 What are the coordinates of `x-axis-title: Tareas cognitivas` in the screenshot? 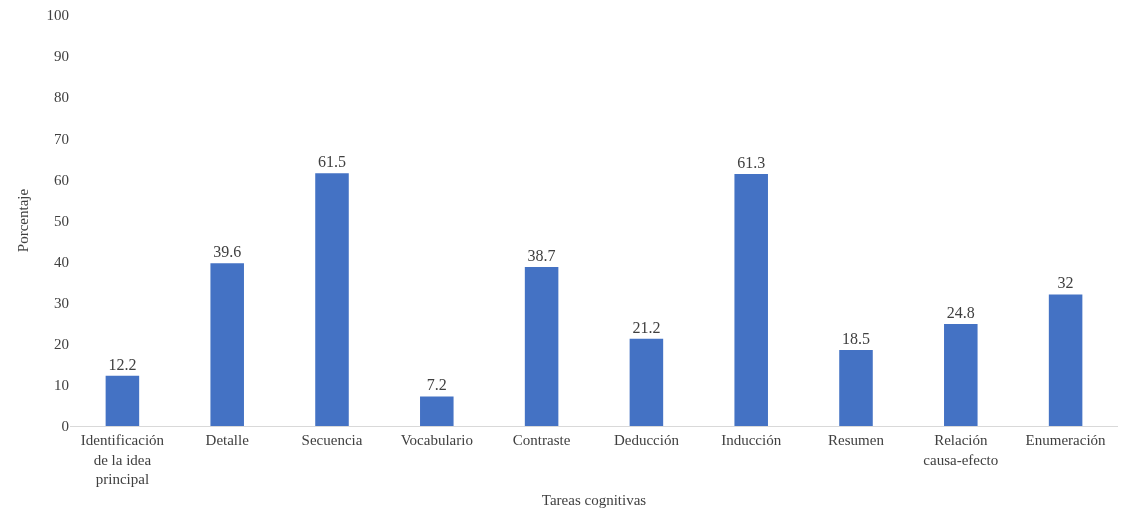 It's located at (594, 500).